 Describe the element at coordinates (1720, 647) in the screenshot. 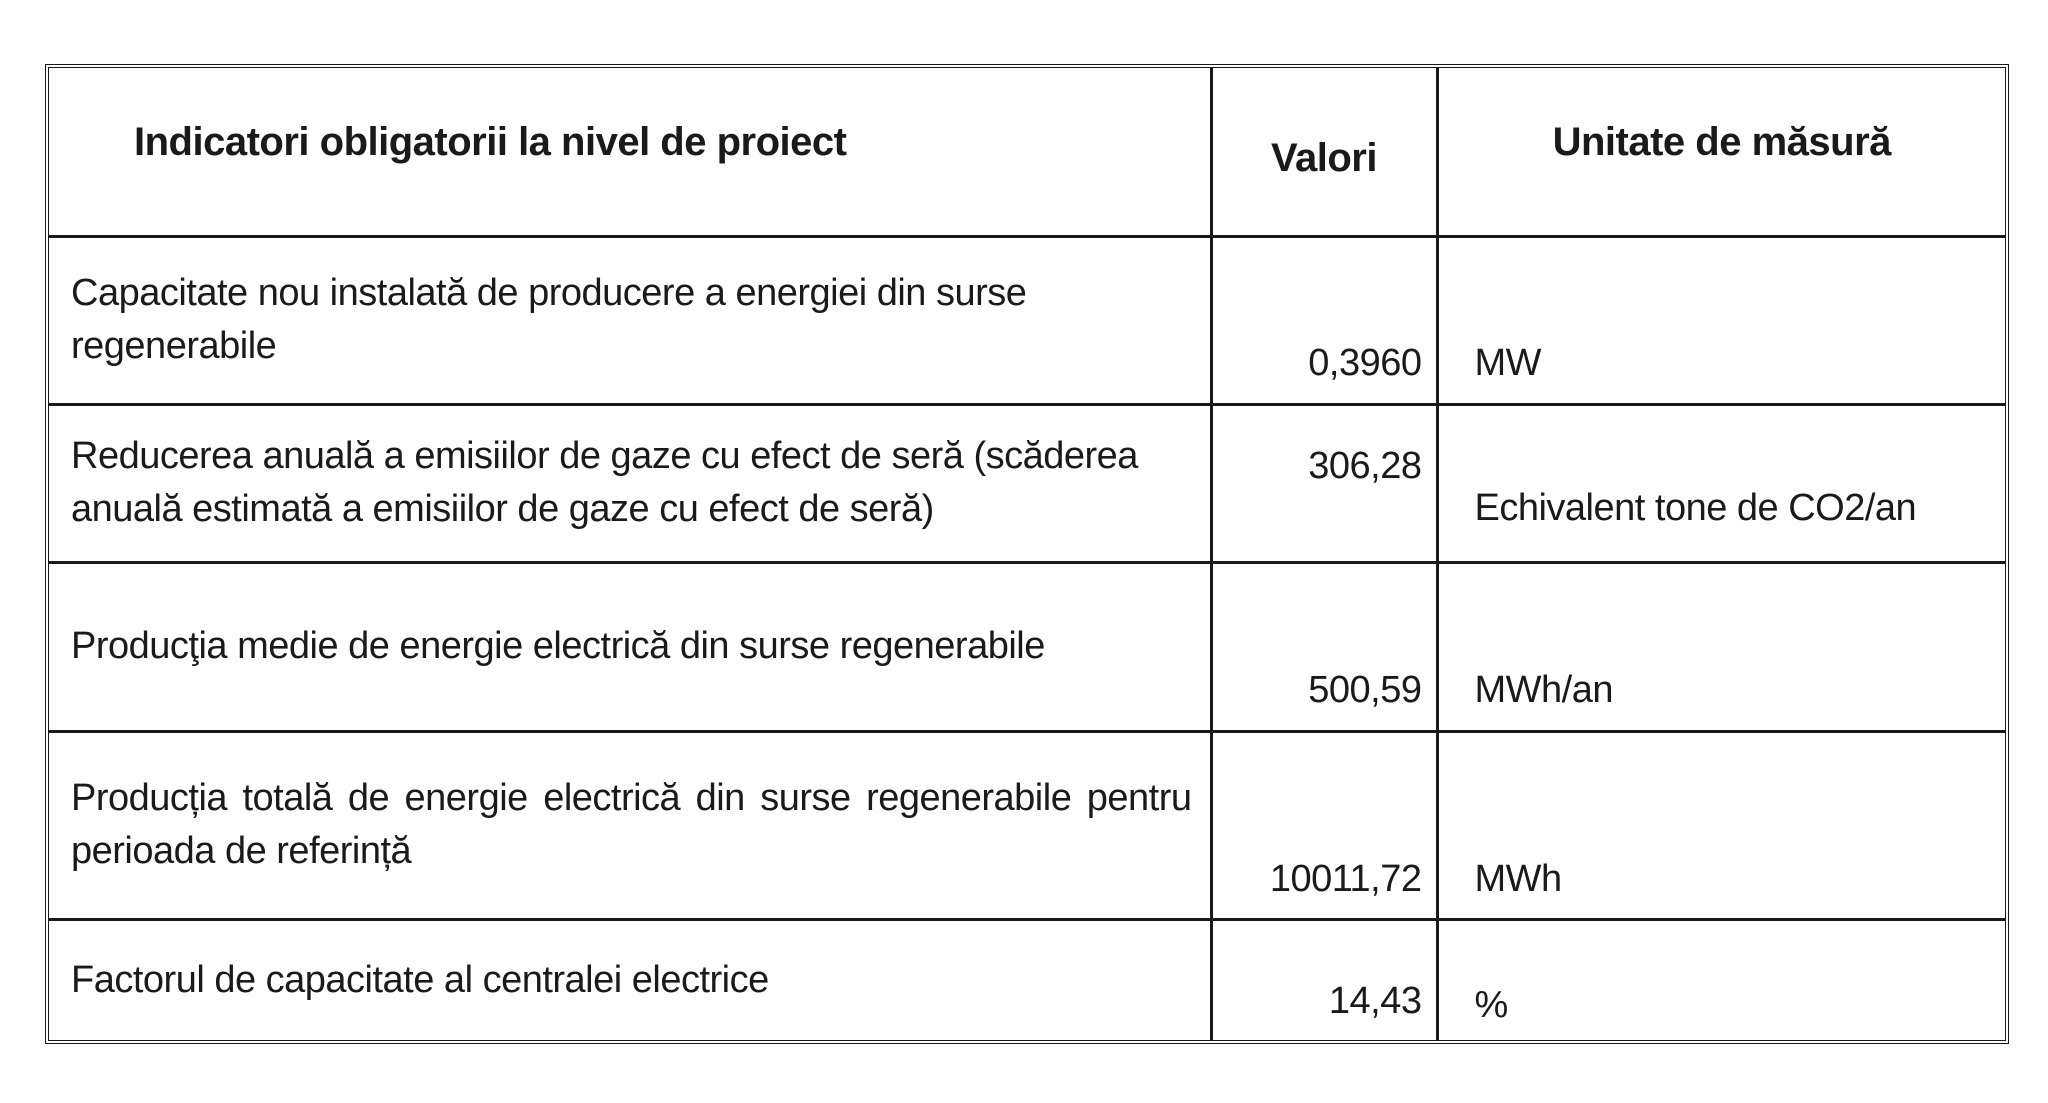

I see `row-unit: MWh/an` at that location.